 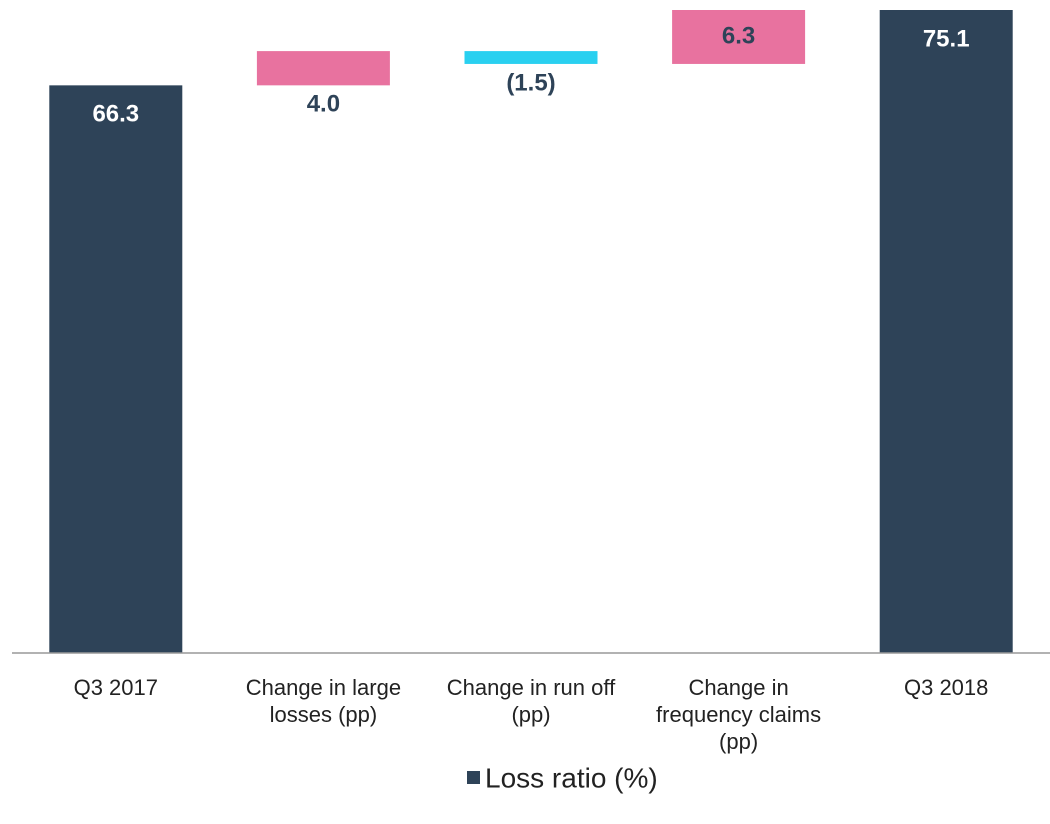 I want to click on value-label: 4.0, so click(x=323, y=104).